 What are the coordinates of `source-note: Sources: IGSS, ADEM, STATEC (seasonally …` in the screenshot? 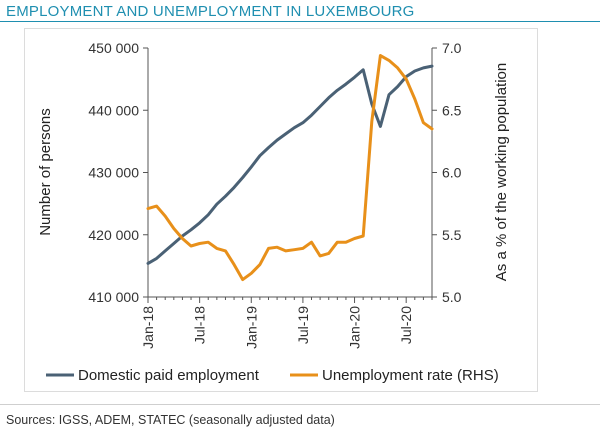 It's located at (170, 420).